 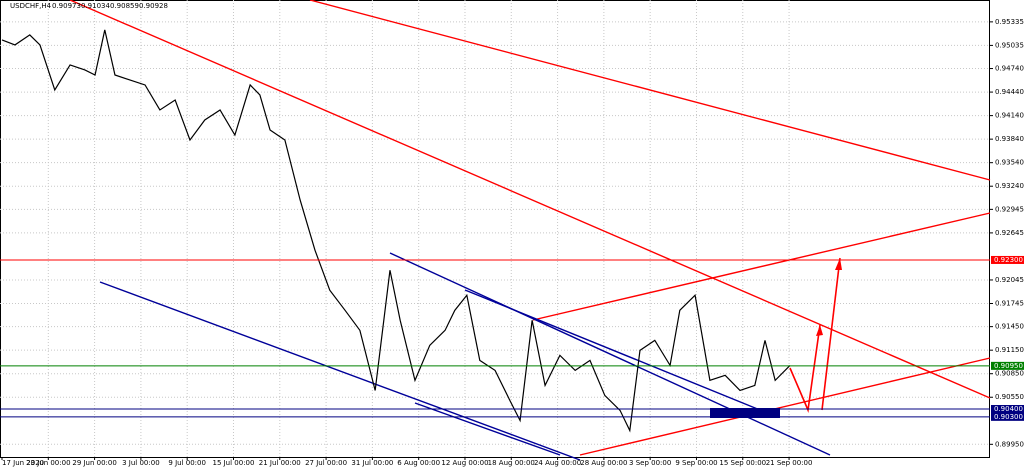 I want to click on ohlc-value: 0.90973, so click(x=66, y=6).